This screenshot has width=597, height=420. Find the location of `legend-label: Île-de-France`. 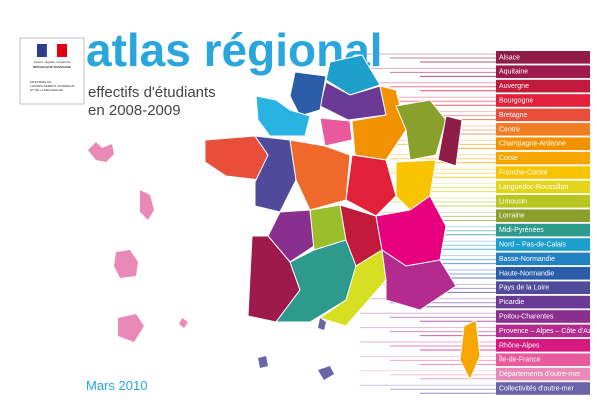

legend-label: Île-de-France is located at coordinates (519, 359).